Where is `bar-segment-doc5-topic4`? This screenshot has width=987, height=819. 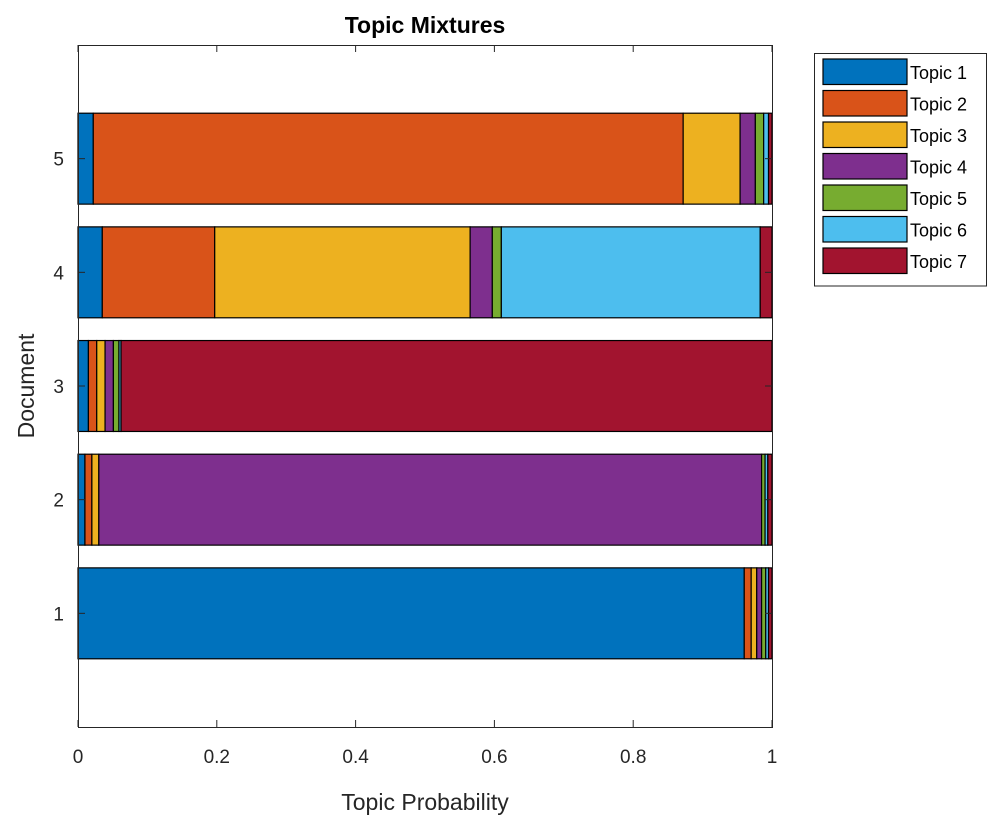
bar-segment-doc5-topic4 is located at coordinates (747, 158).